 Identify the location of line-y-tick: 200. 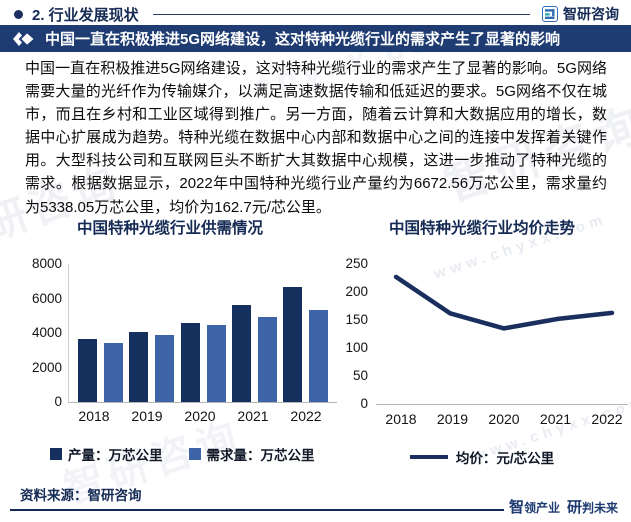
(356, 291).